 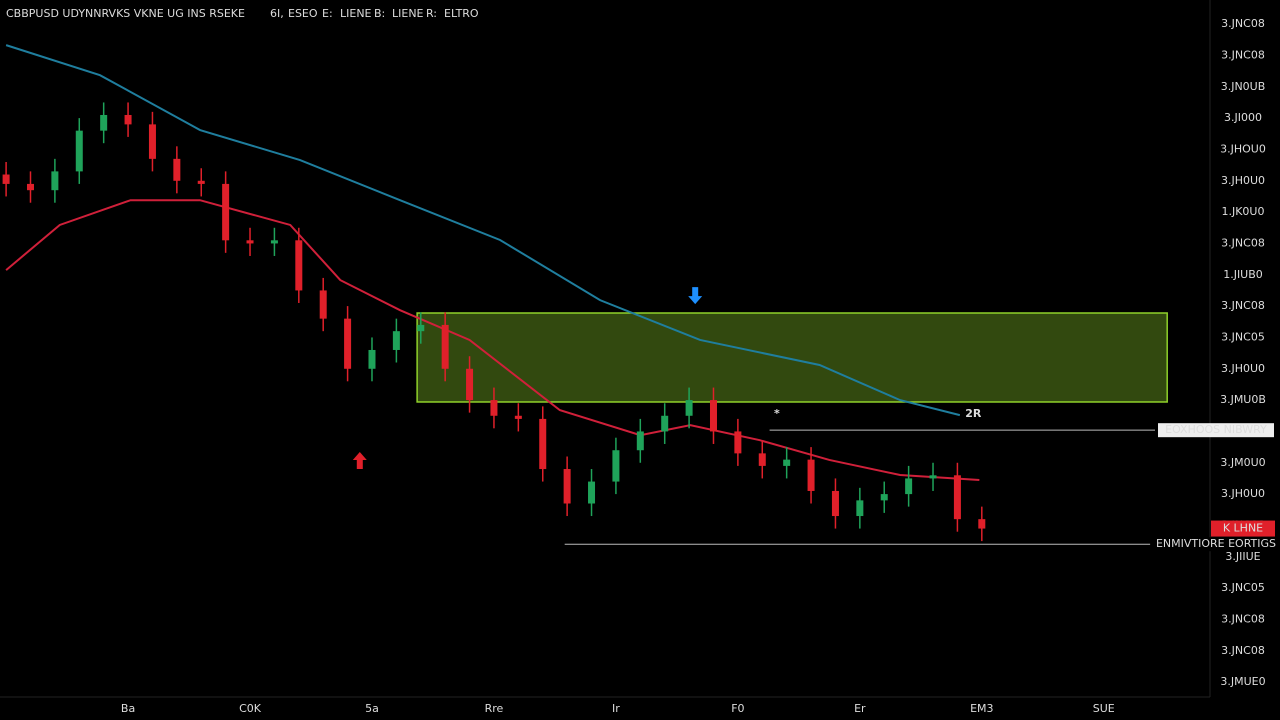 What do you see at coordinates (1104, 708) in the screenshot?
I see `x-tick-label: SUE` at bounding box center [1104, 708].